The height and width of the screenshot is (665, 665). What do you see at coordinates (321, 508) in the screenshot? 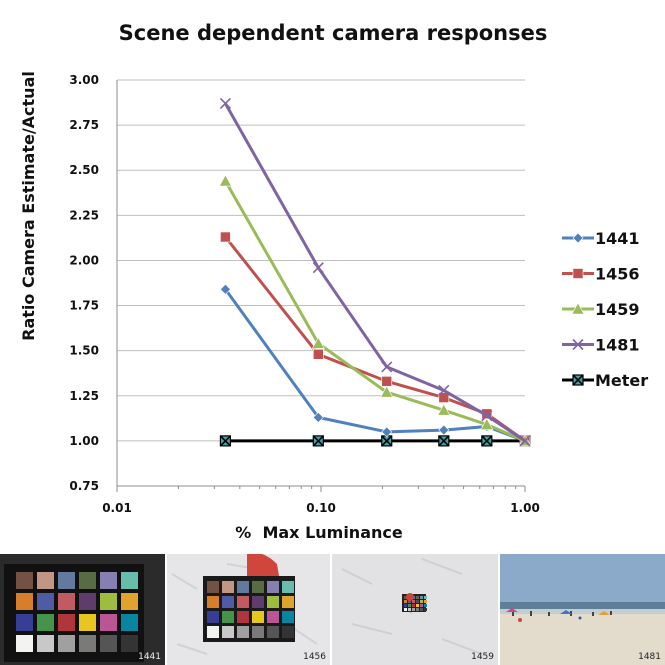
I see `x-tick-label: 0.10` at bounding box center [321, 508].